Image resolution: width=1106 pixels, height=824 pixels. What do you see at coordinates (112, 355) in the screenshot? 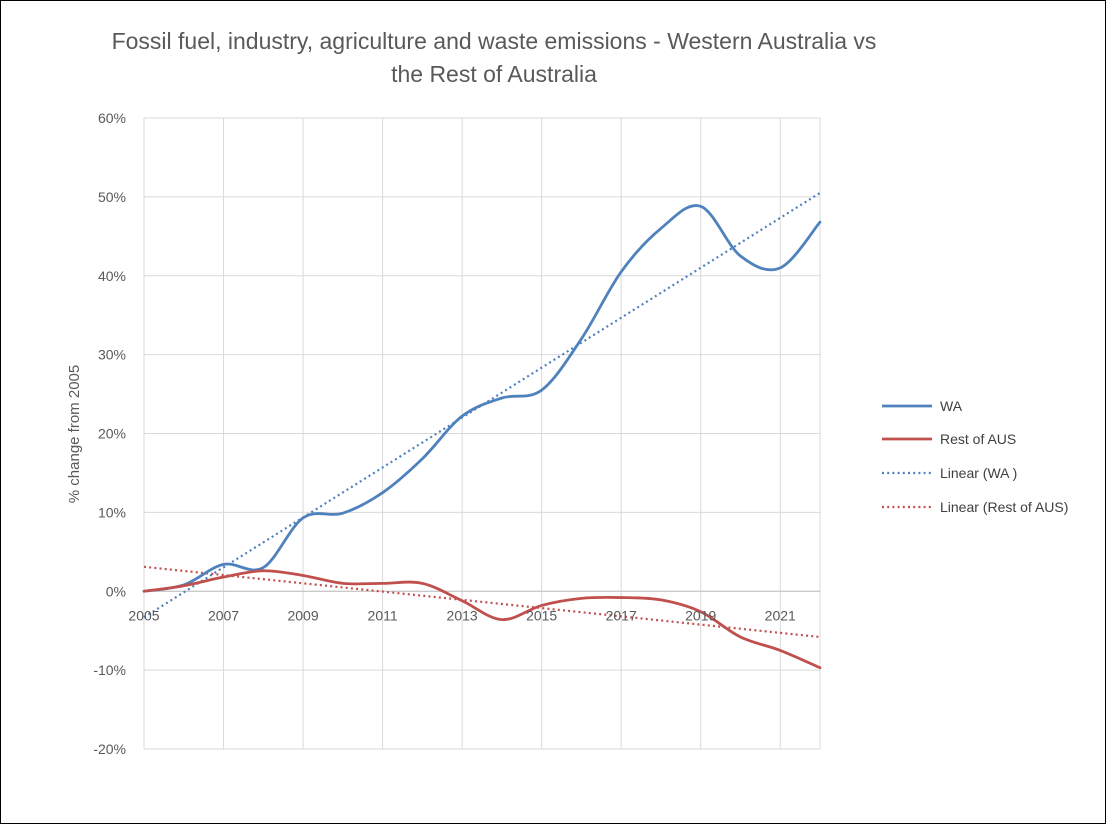
I see `y-tick-label: 30%` at bounding box center [112, 355].